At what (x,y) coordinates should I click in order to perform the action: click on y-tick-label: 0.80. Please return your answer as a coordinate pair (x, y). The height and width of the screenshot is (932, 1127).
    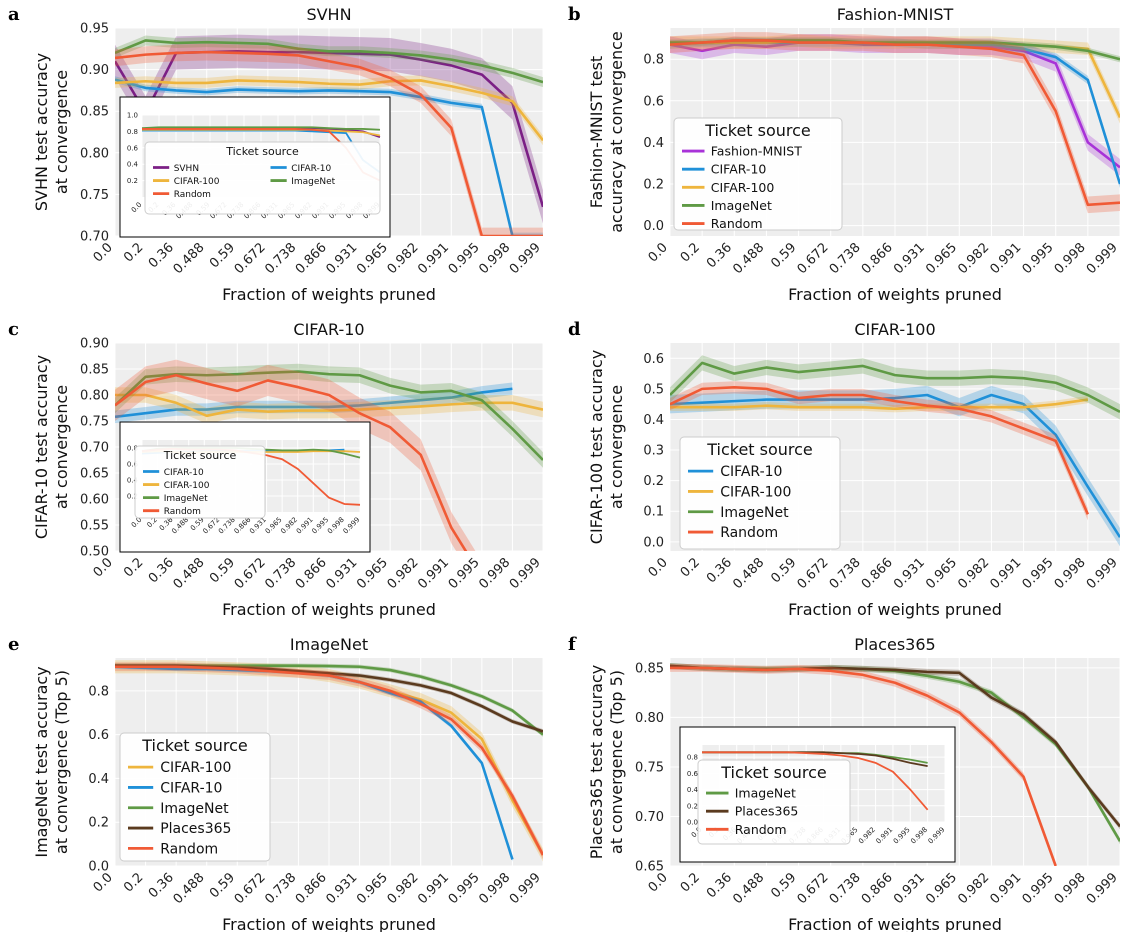
    Looking at the image, I should click on (94, 153).